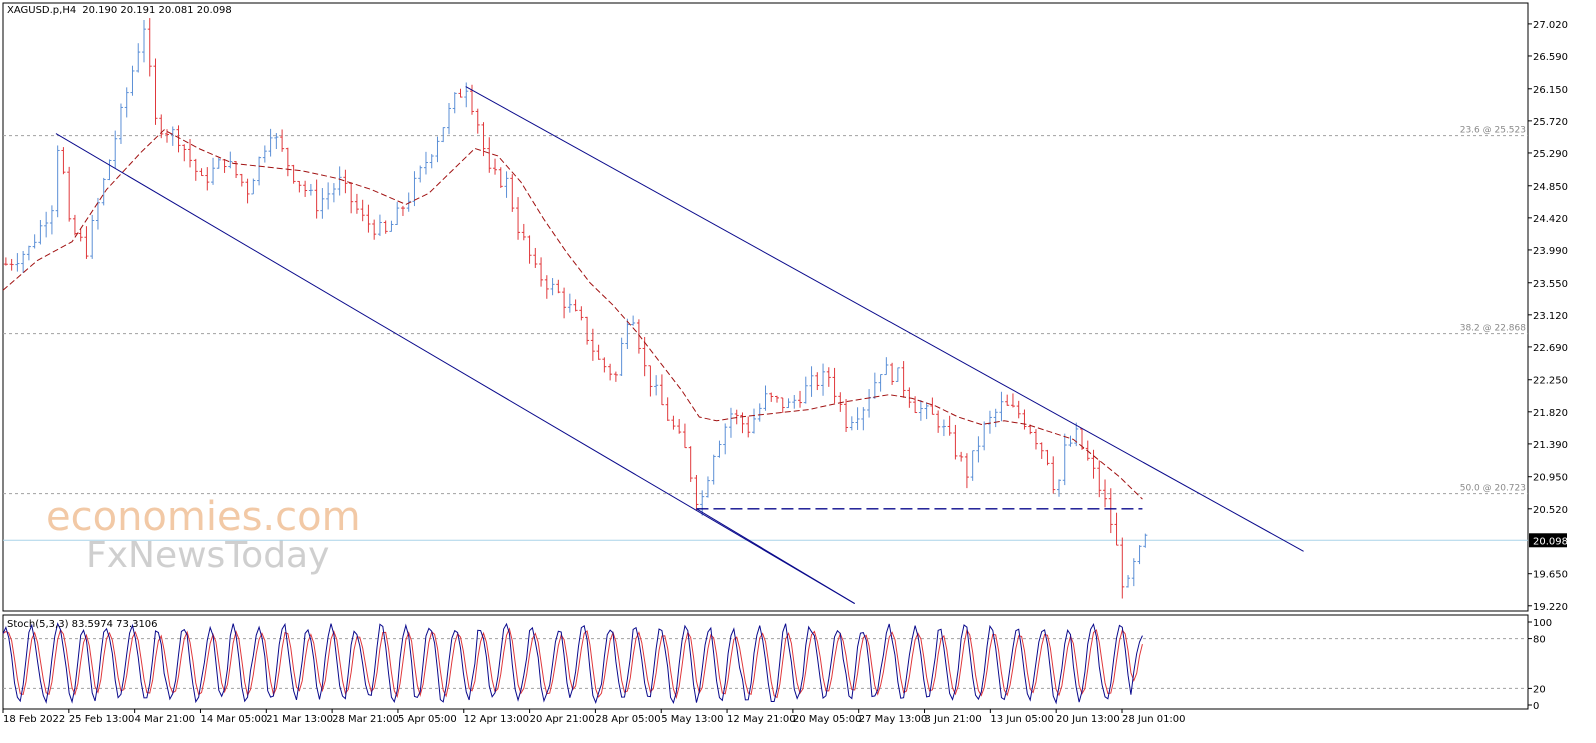  What do you see at coordinates (572, 663) in the screenshot?
I see `stochastic-main-line` at bounding box center [572, 663].